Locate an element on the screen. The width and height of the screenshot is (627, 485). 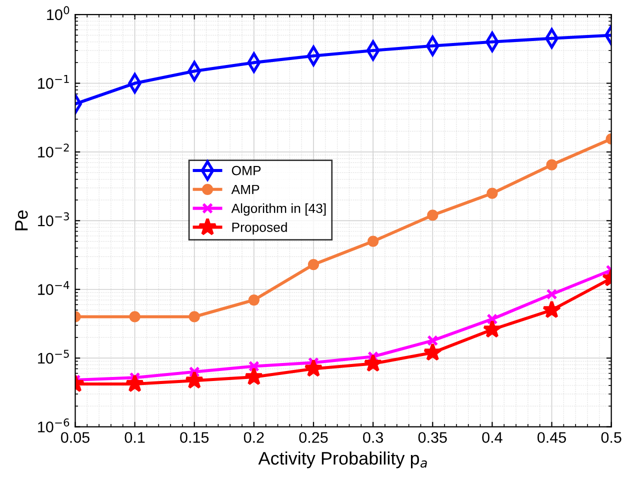
y-tick-label: 10$^{−5}$ is located at coordinates (53, 357).